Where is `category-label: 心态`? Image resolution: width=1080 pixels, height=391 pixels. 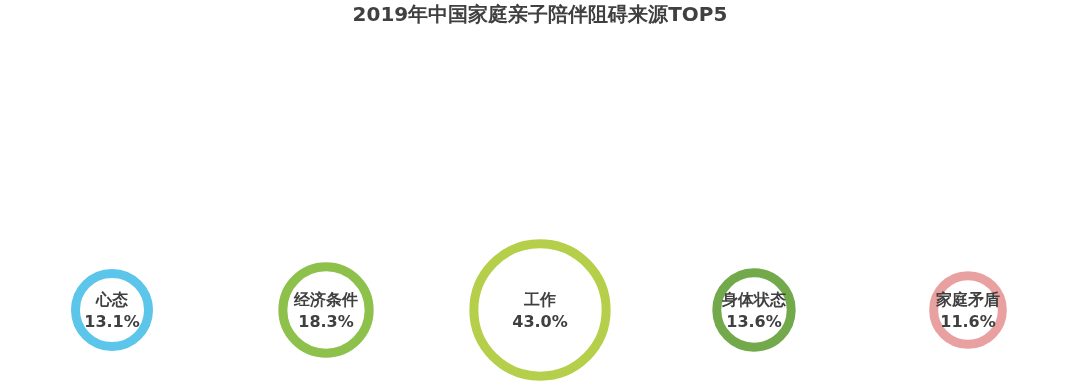 category-label: 心态 is located at coordinates (111, 299).